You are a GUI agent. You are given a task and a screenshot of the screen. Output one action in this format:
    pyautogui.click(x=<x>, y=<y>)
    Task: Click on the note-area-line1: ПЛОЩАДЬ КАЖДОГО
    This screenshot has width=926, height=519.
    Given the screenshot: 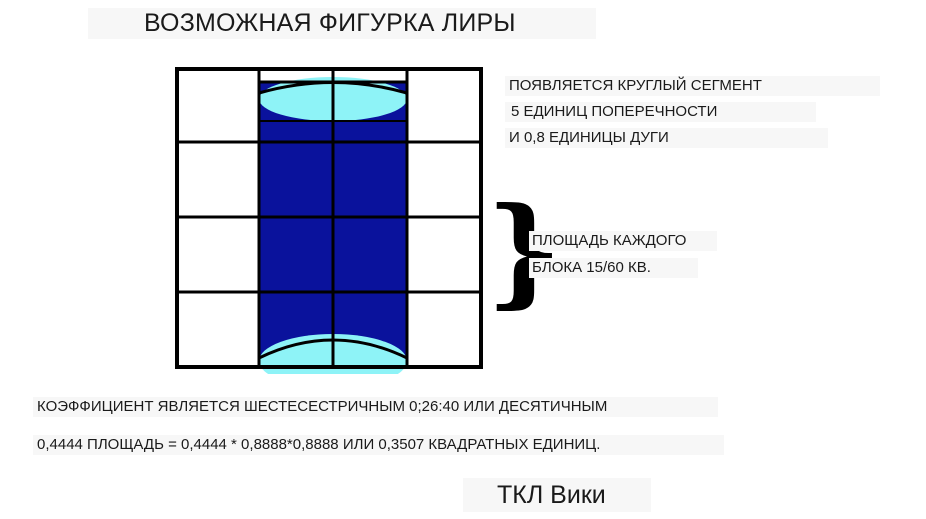 What is the action you would take?
    pyautogui.click(x=623, y=241)
    